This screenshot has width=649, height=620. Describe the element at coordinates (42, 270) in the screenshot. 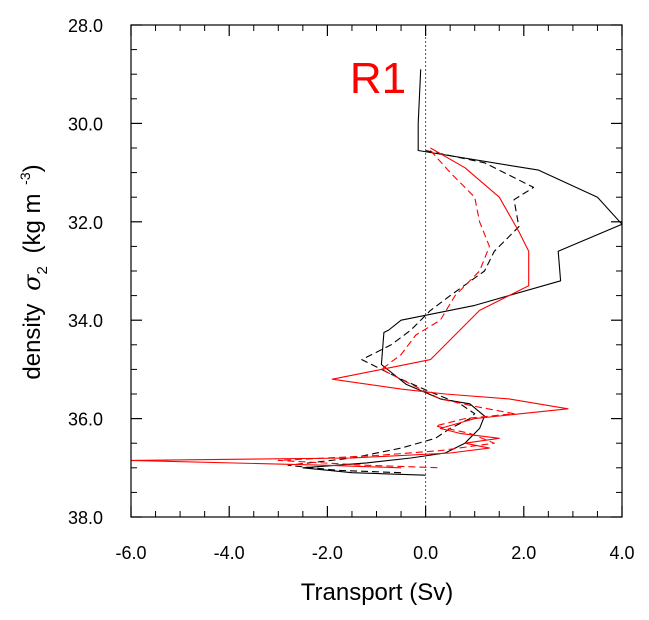

I see `y-axis-label-sub: 2` at that location.